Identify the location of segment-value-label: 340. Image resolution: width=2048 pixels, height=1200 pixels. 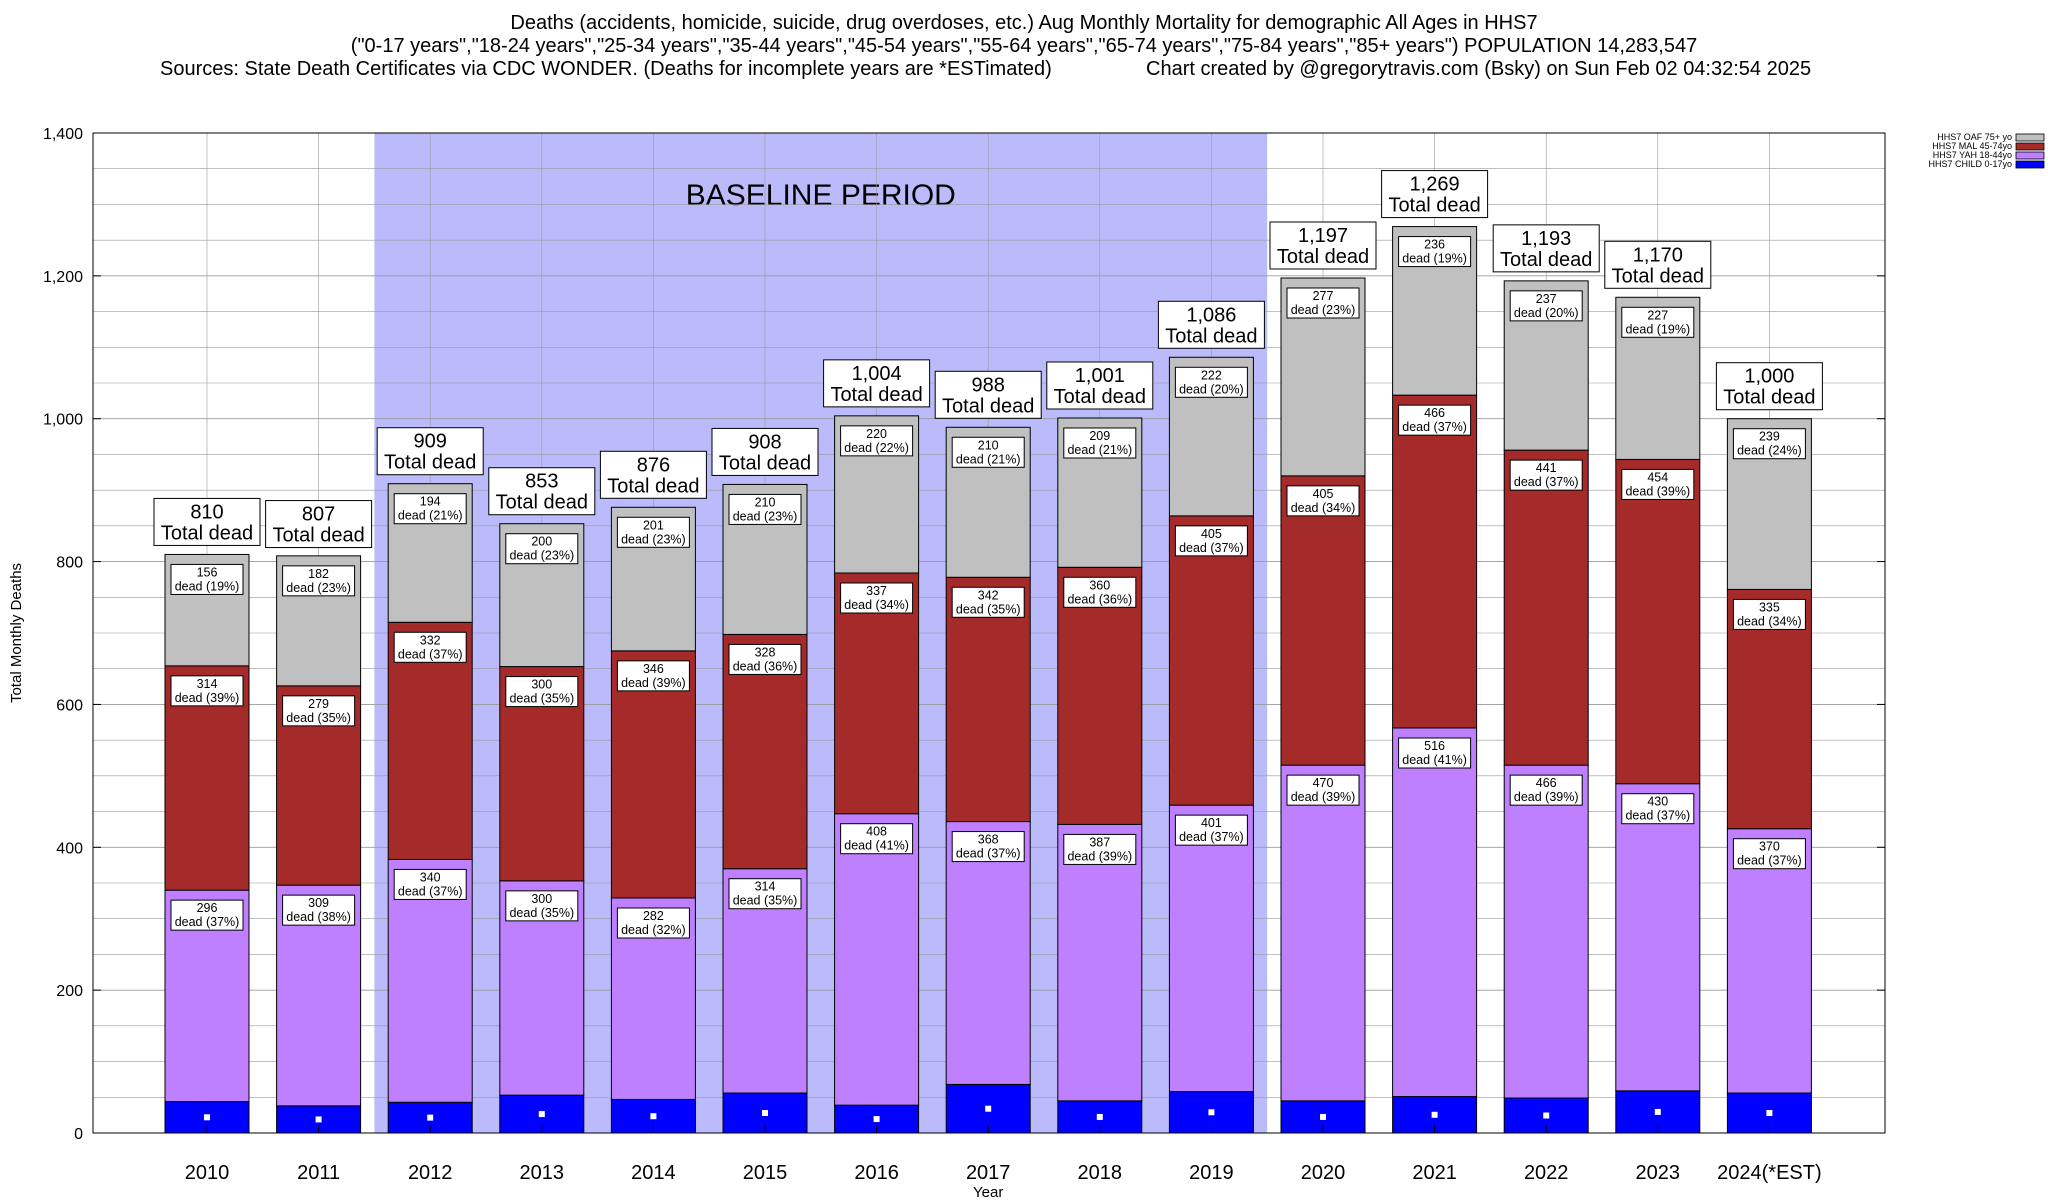
(430, 877).